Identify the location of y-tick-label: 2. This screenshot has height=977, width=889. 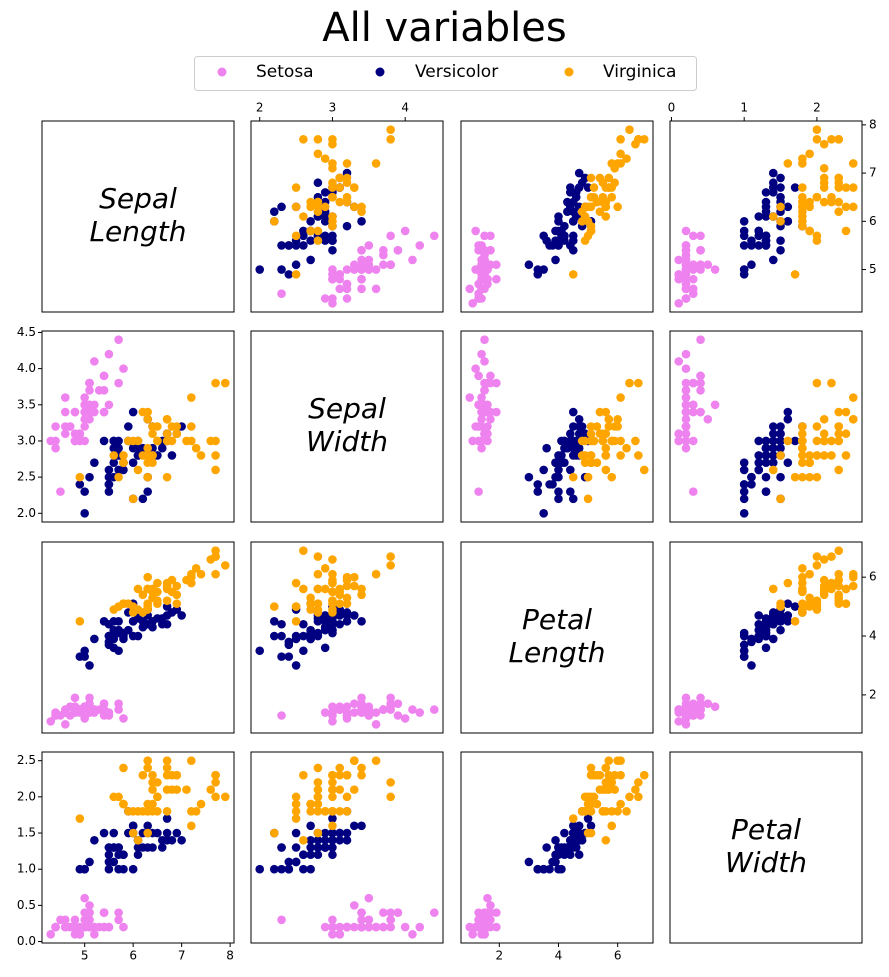
(873, 694).